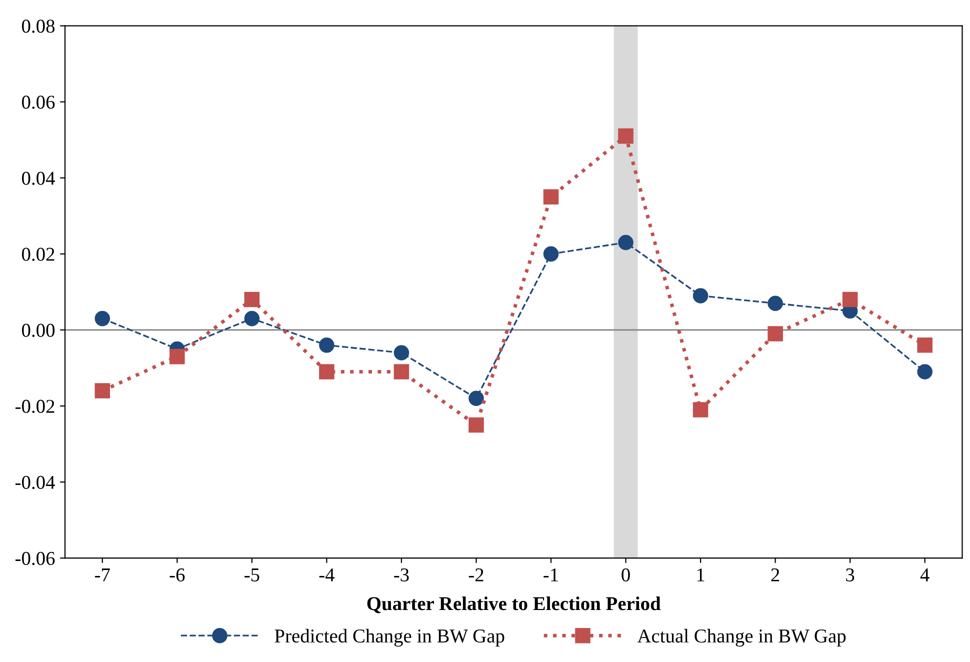 The image size is (970, 662). I want to click on y-tick-label: 0.02, so click(38, 254).